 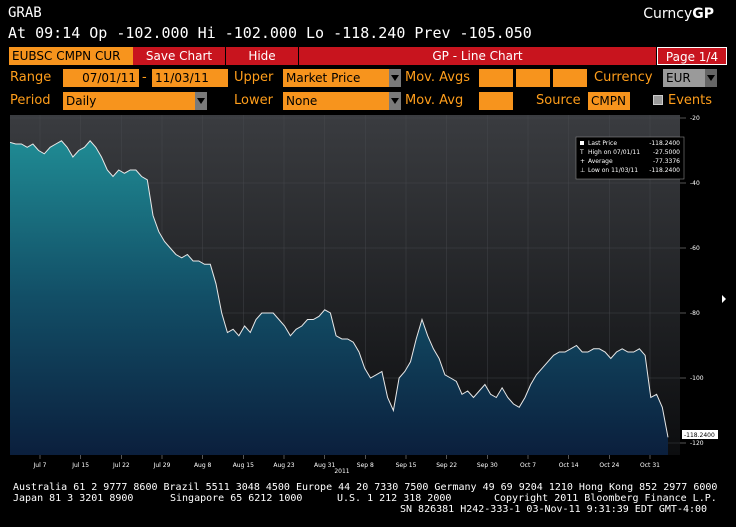 I want to click on chart-title: GP - Line Chart, so click(x=477, y=56).